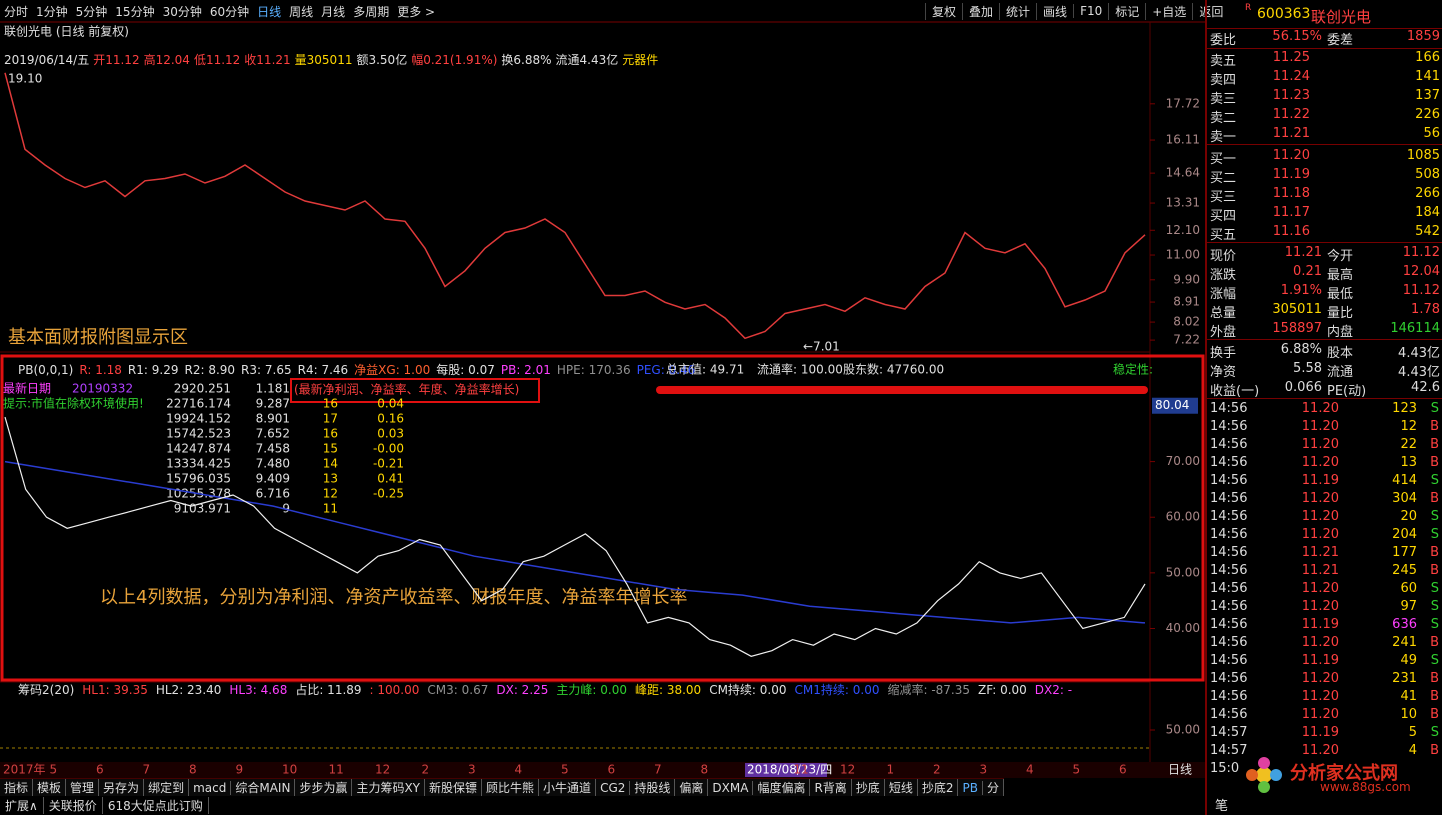  I want to click on status-item: 618大促点此订购, so click(156, 805).